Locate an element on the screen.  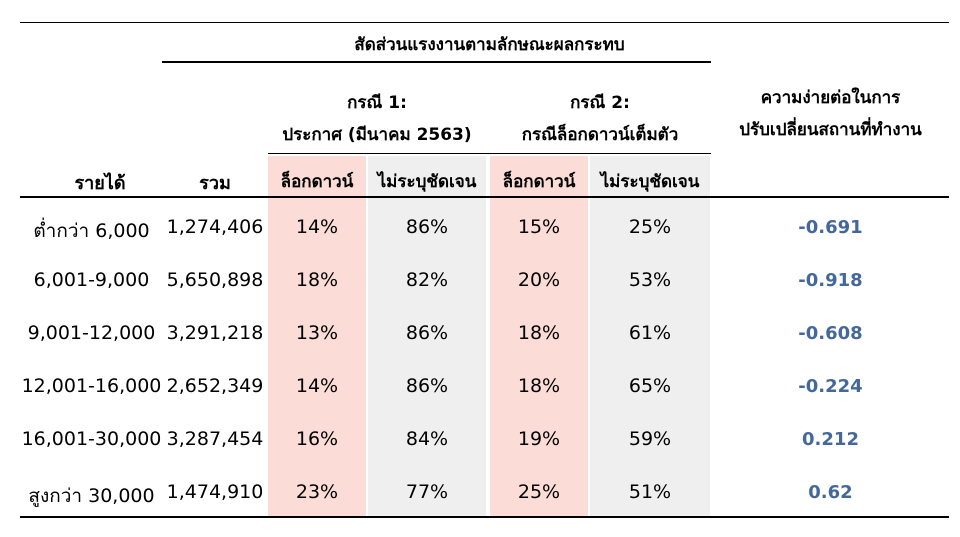
case1-lockdown-shade is located at coordinates (317, 336).